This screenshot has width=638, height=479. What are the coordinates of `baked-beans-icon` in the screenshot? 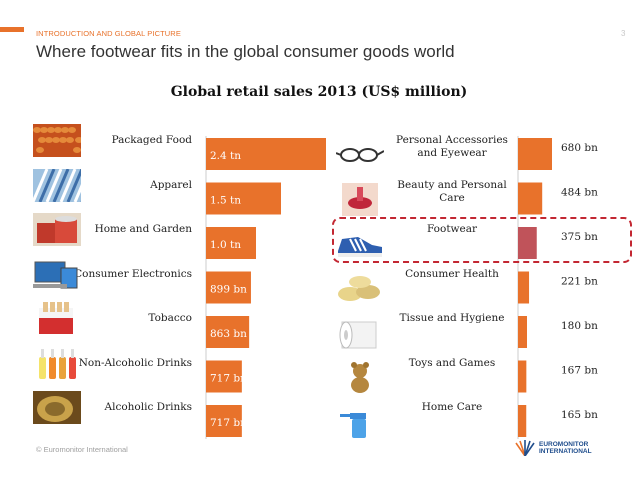 It's located at (57, 140).